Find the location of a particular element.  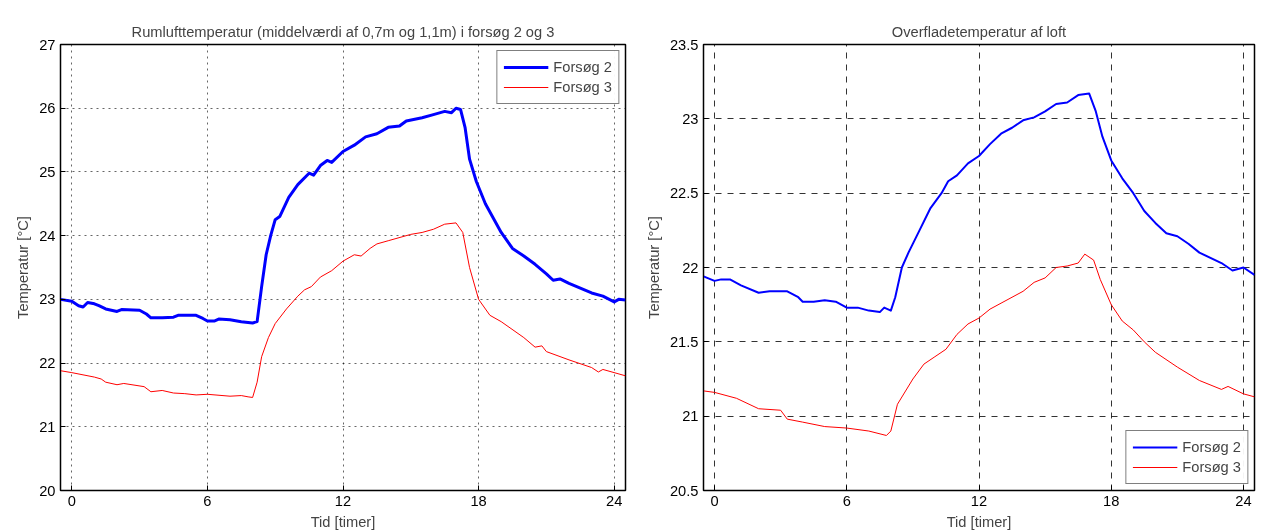

y-tick-label: 21.5 is located at coordinates (684, 341).